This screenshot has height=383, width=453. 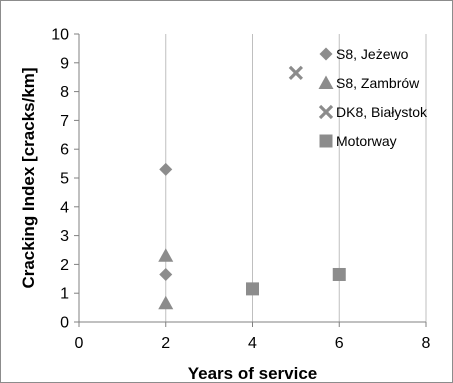 What do you see at coordinates (378, 83) in the screenshot?
I see `legend-label: S8, Zambrów` at bounding box center [378, 83].